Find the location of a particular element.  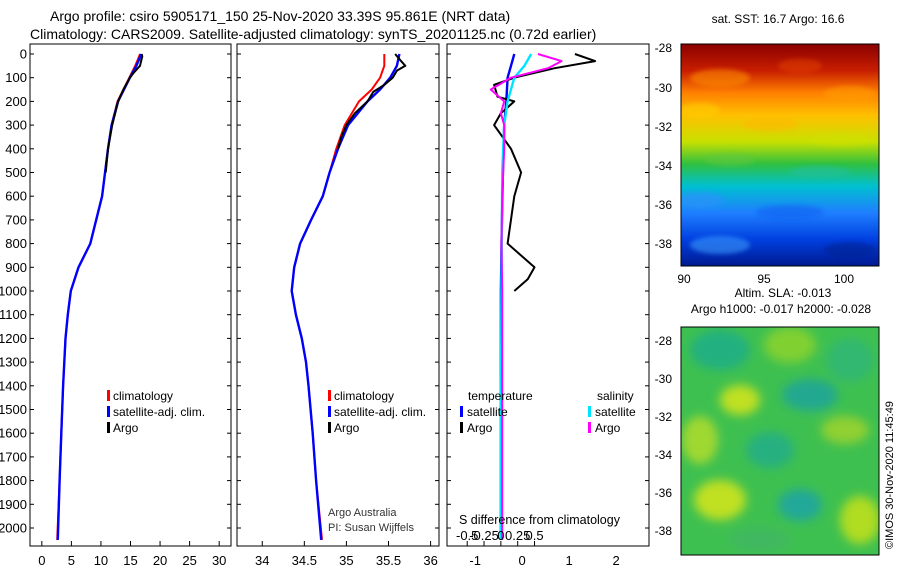

x-tick-label: 25 is located at coordinates (189, 560).